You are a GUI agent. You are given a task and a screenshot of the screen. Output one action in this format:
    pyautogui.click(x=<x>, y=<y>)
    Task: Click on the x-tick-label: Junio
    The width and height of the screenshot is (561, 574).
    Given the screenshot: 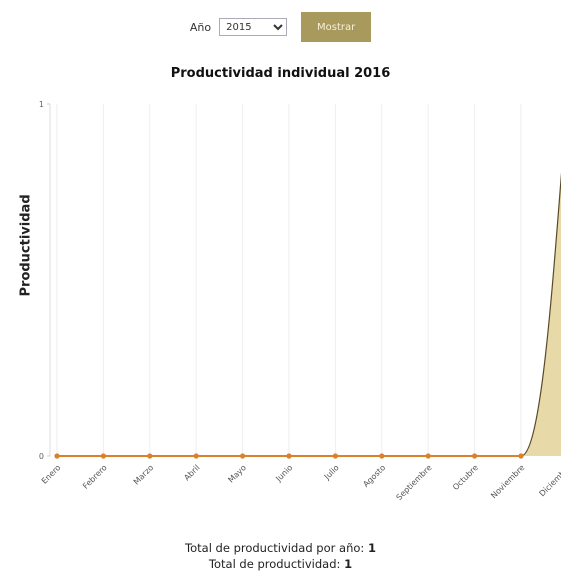 What is the action you would take?
    pyautogui.click(x=283, y=473)
    